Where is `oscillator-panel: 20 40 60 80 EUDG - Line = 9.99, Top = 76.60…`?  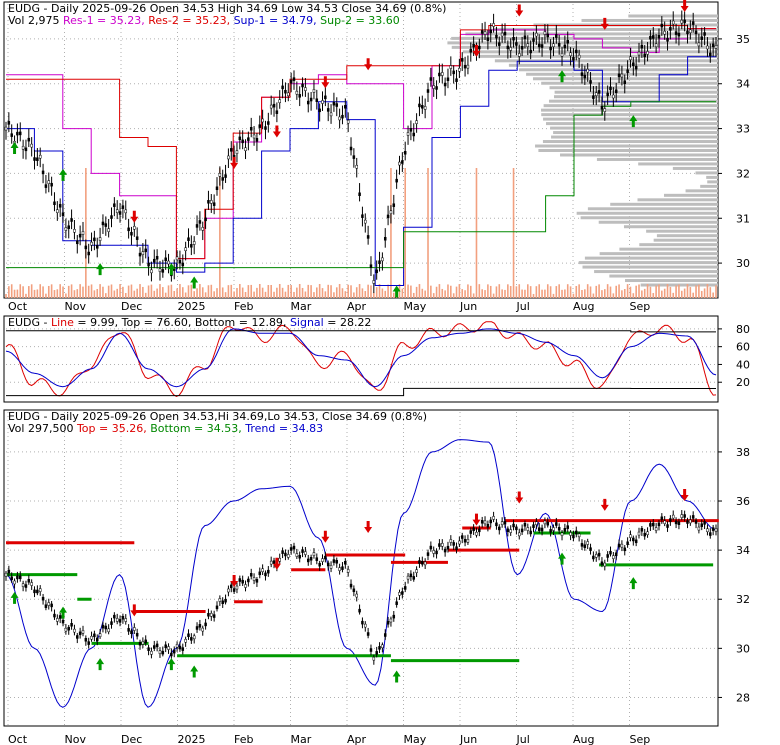 oscillator-panel: 20 40 60 80 EUDG - Line = 9.99, Top = 76.60… is located at coordinates (376, 359).